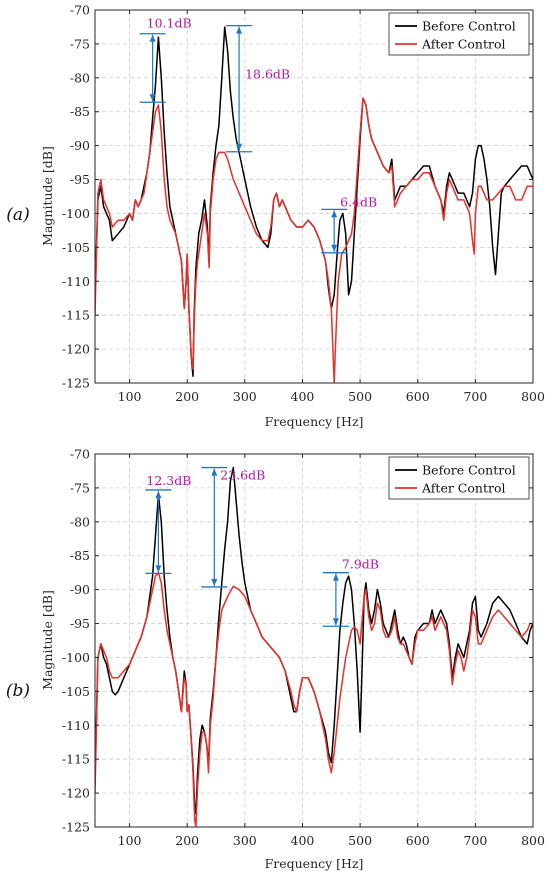 Image resolution: width=550 pixels, height=876 pixels. What do you see at coordinates (358, 201) in the screenshot?
I see `annotation-label: 6.4dB` at bounding box center [358, 201].